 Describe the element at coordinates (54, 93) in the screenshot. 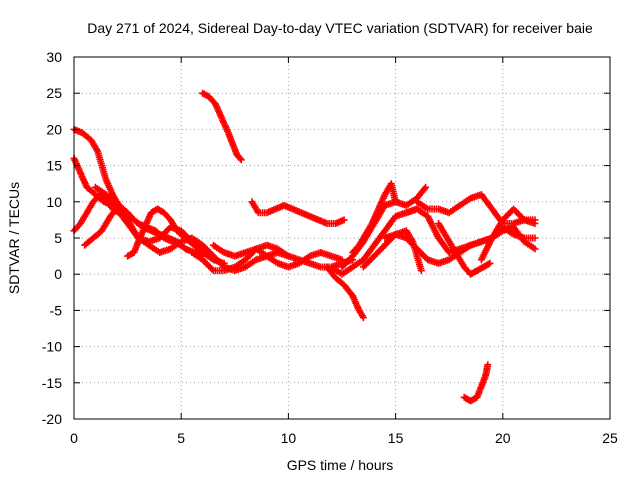

I see `y-tick-label: 25` at that location.